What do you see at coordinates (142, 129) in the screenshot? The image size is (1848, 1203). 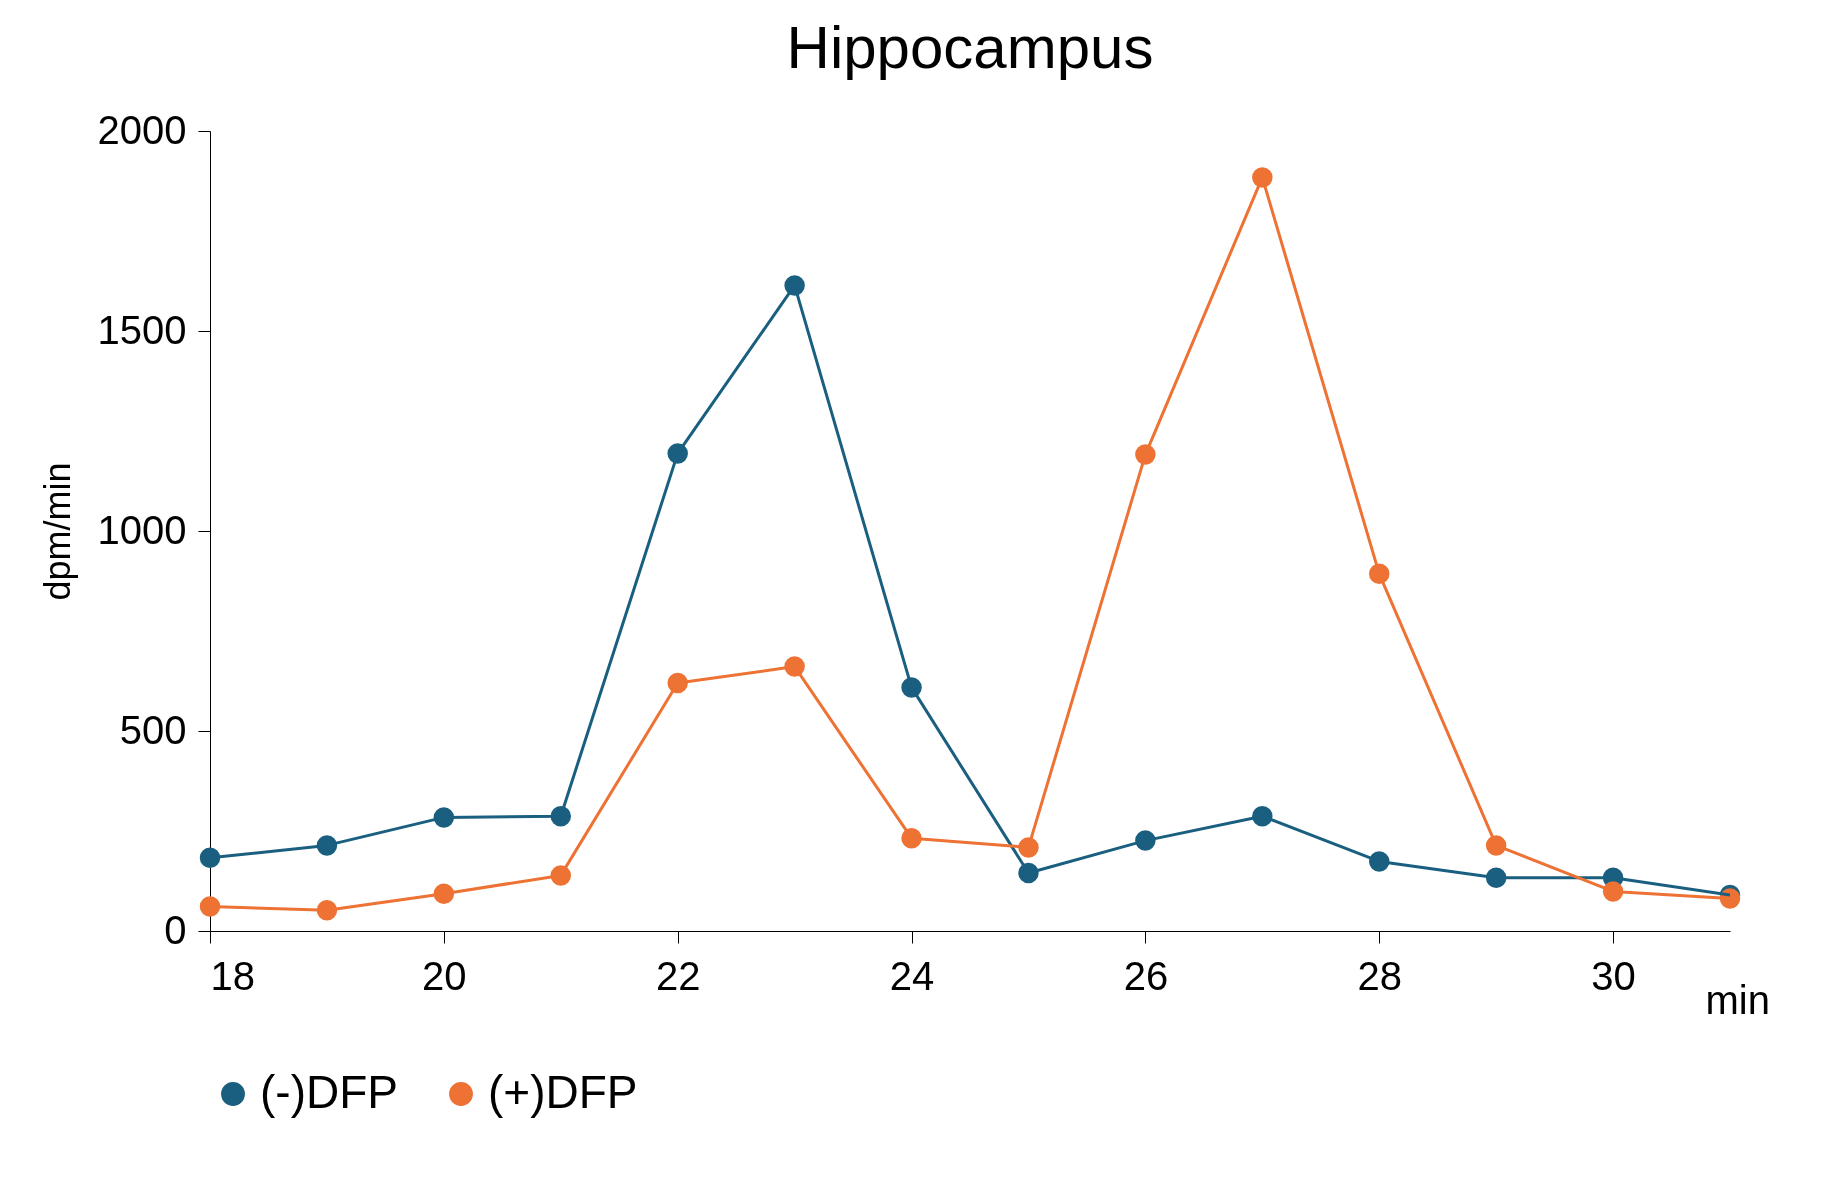 I see `y-tick-label: 2000` at bounding box center [142, 129].